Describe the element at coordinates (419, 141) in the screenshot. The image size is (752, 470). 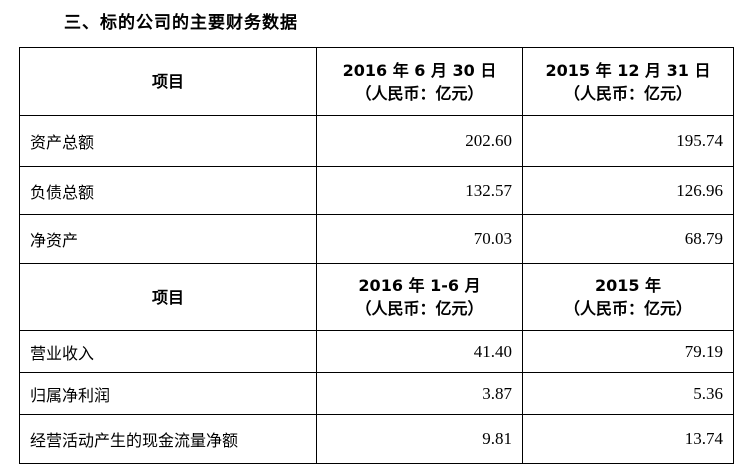
I see `row-value: 202.60` at that location.